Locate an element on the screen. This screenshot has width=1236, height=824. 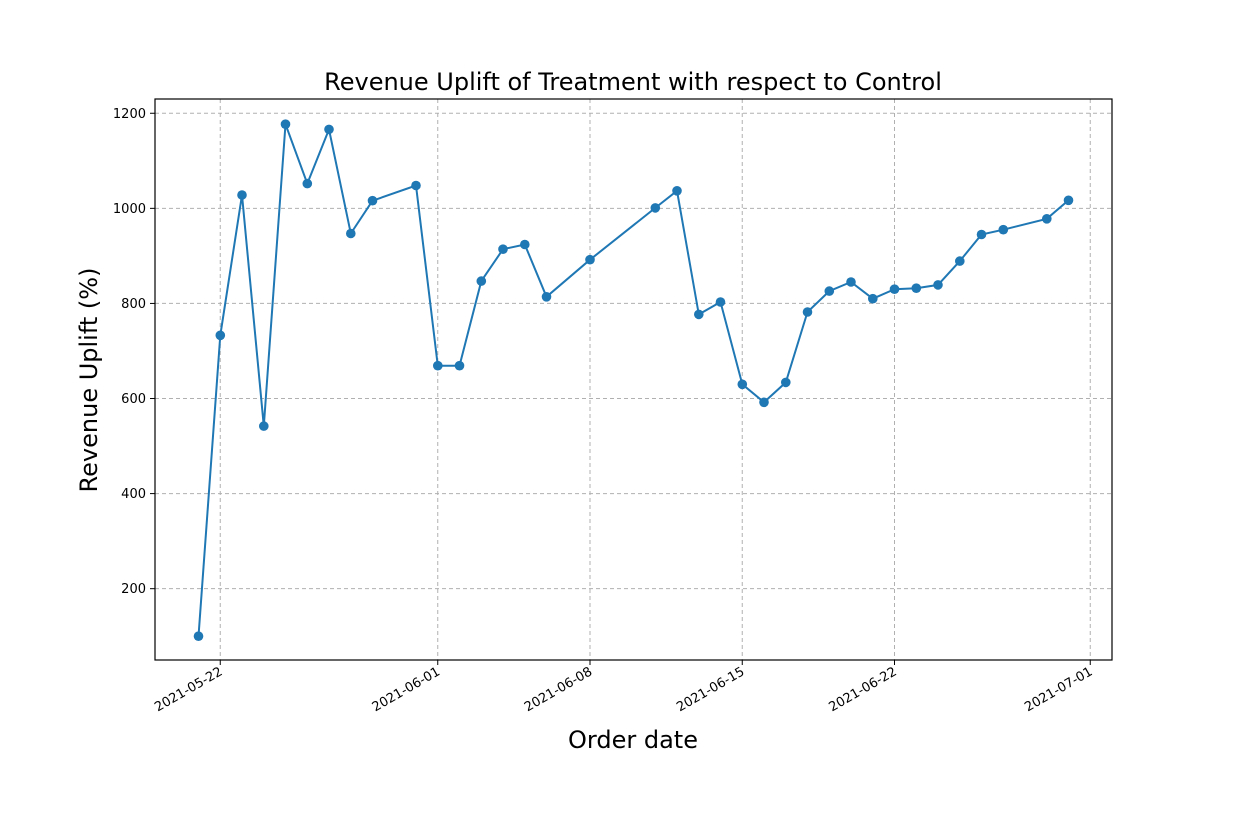
x-tick-label: 2021-06-08 is located at coordinates (558, 689).